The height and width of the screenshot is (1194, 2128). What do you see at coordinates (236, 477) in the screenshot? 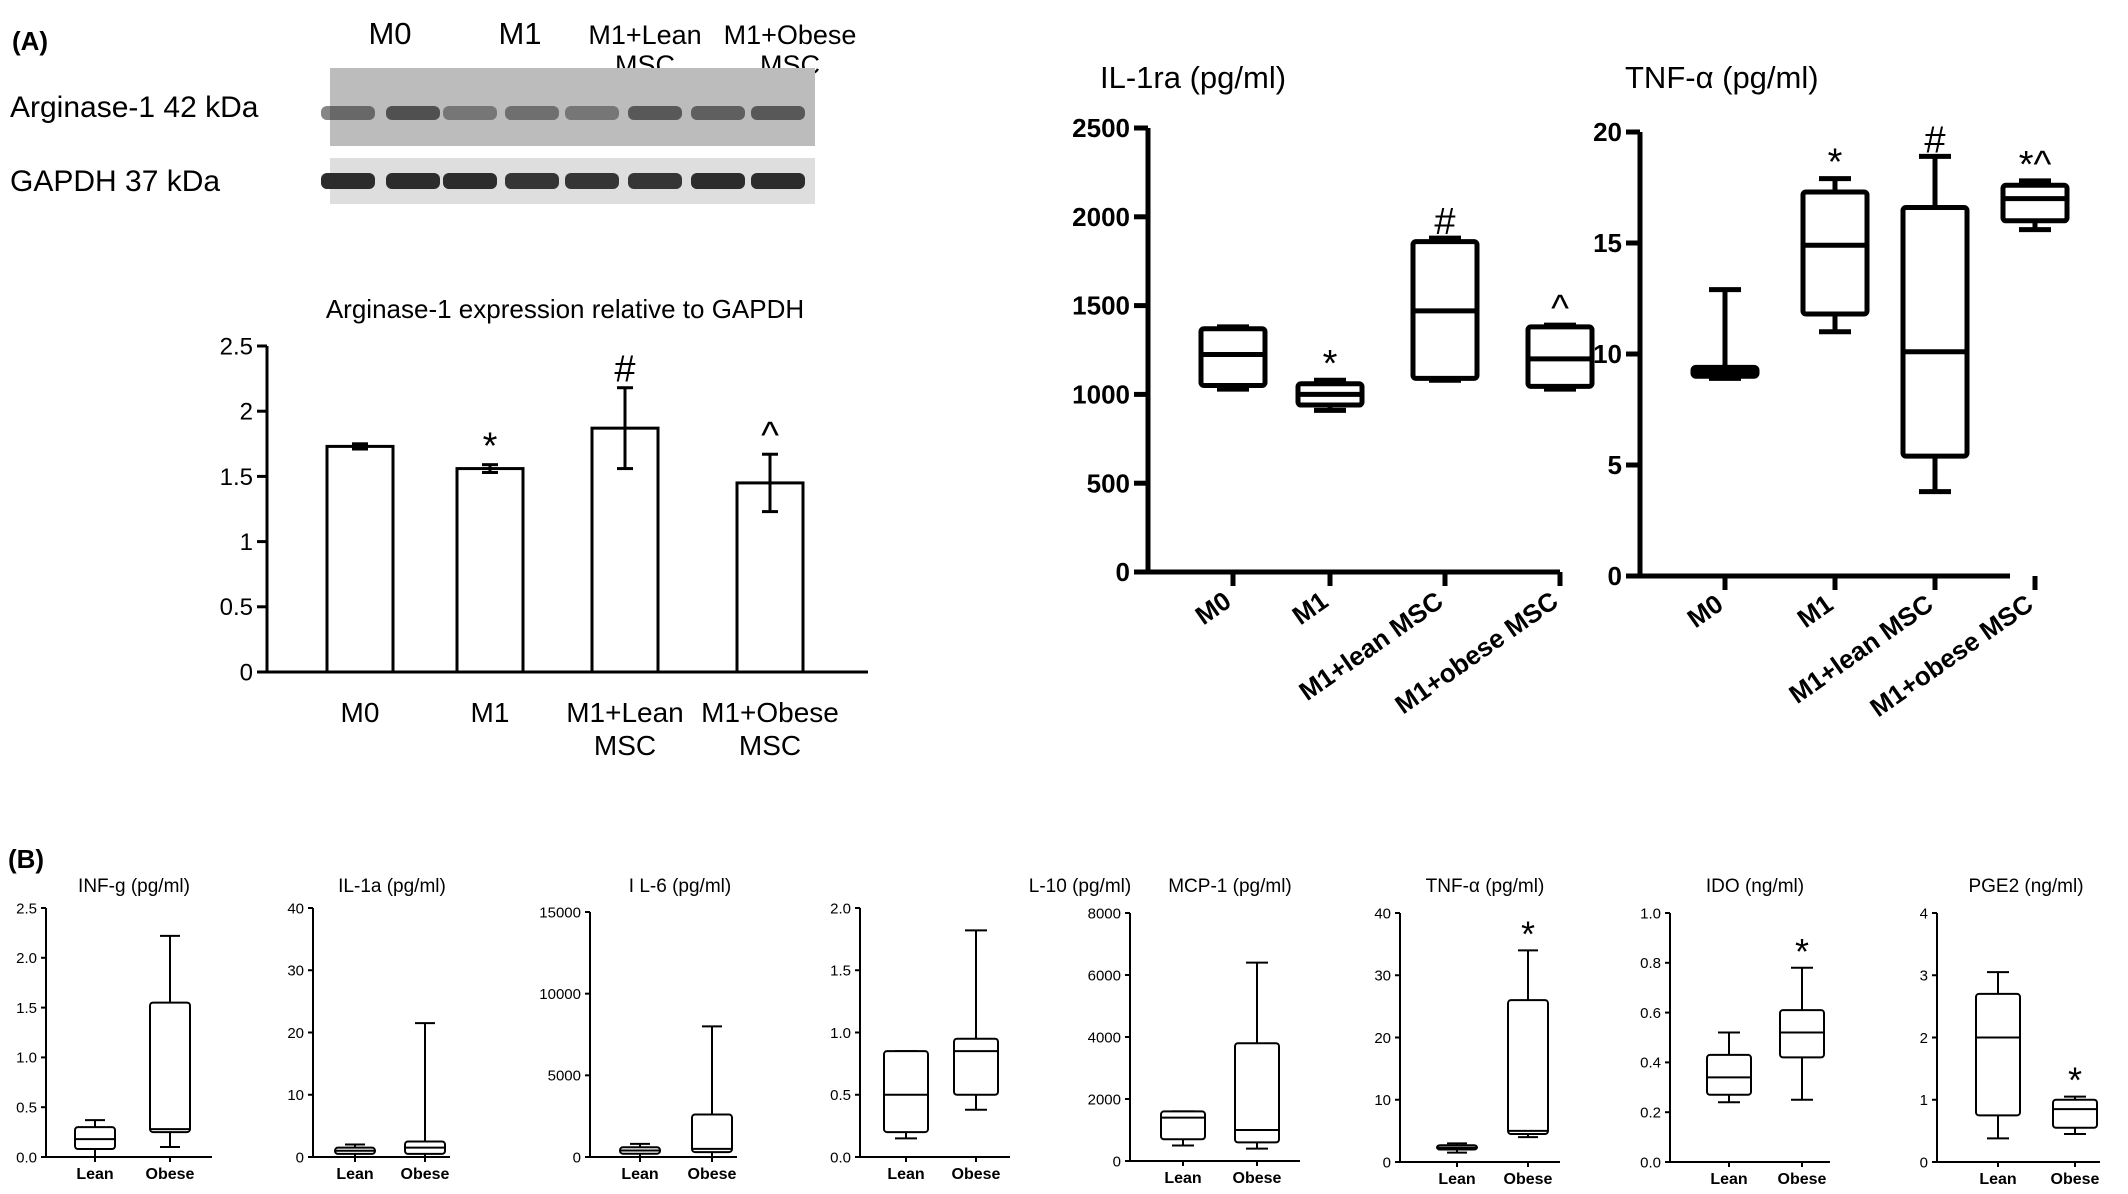
I see `y-tick-label: 1.5` at bounding box center [236, 477].